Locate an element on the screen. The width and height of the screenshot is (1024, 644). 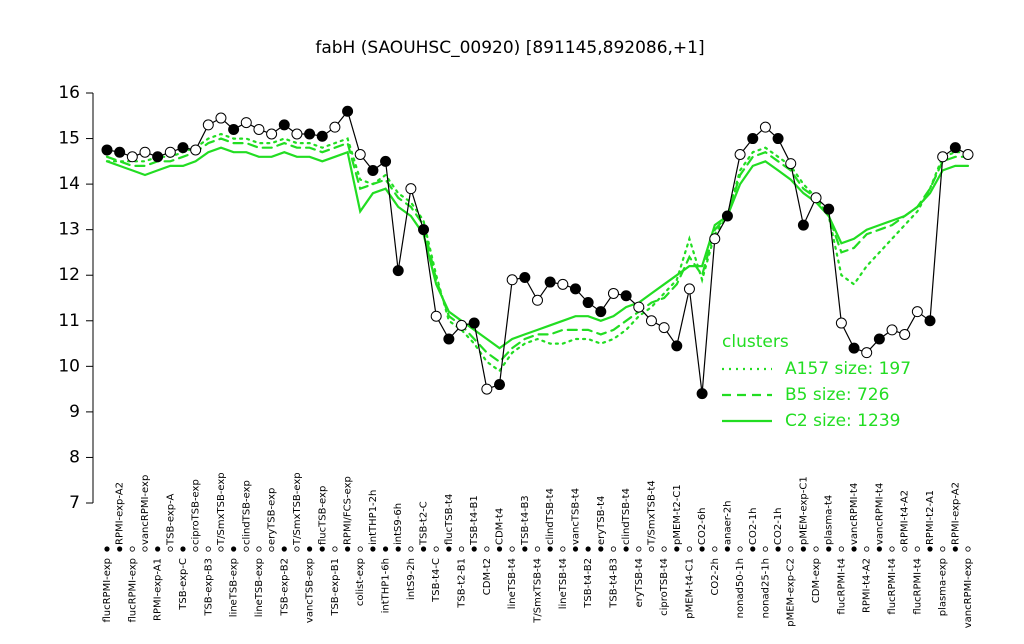
category-label: CO2-2h is located at coordinates (715, 577).